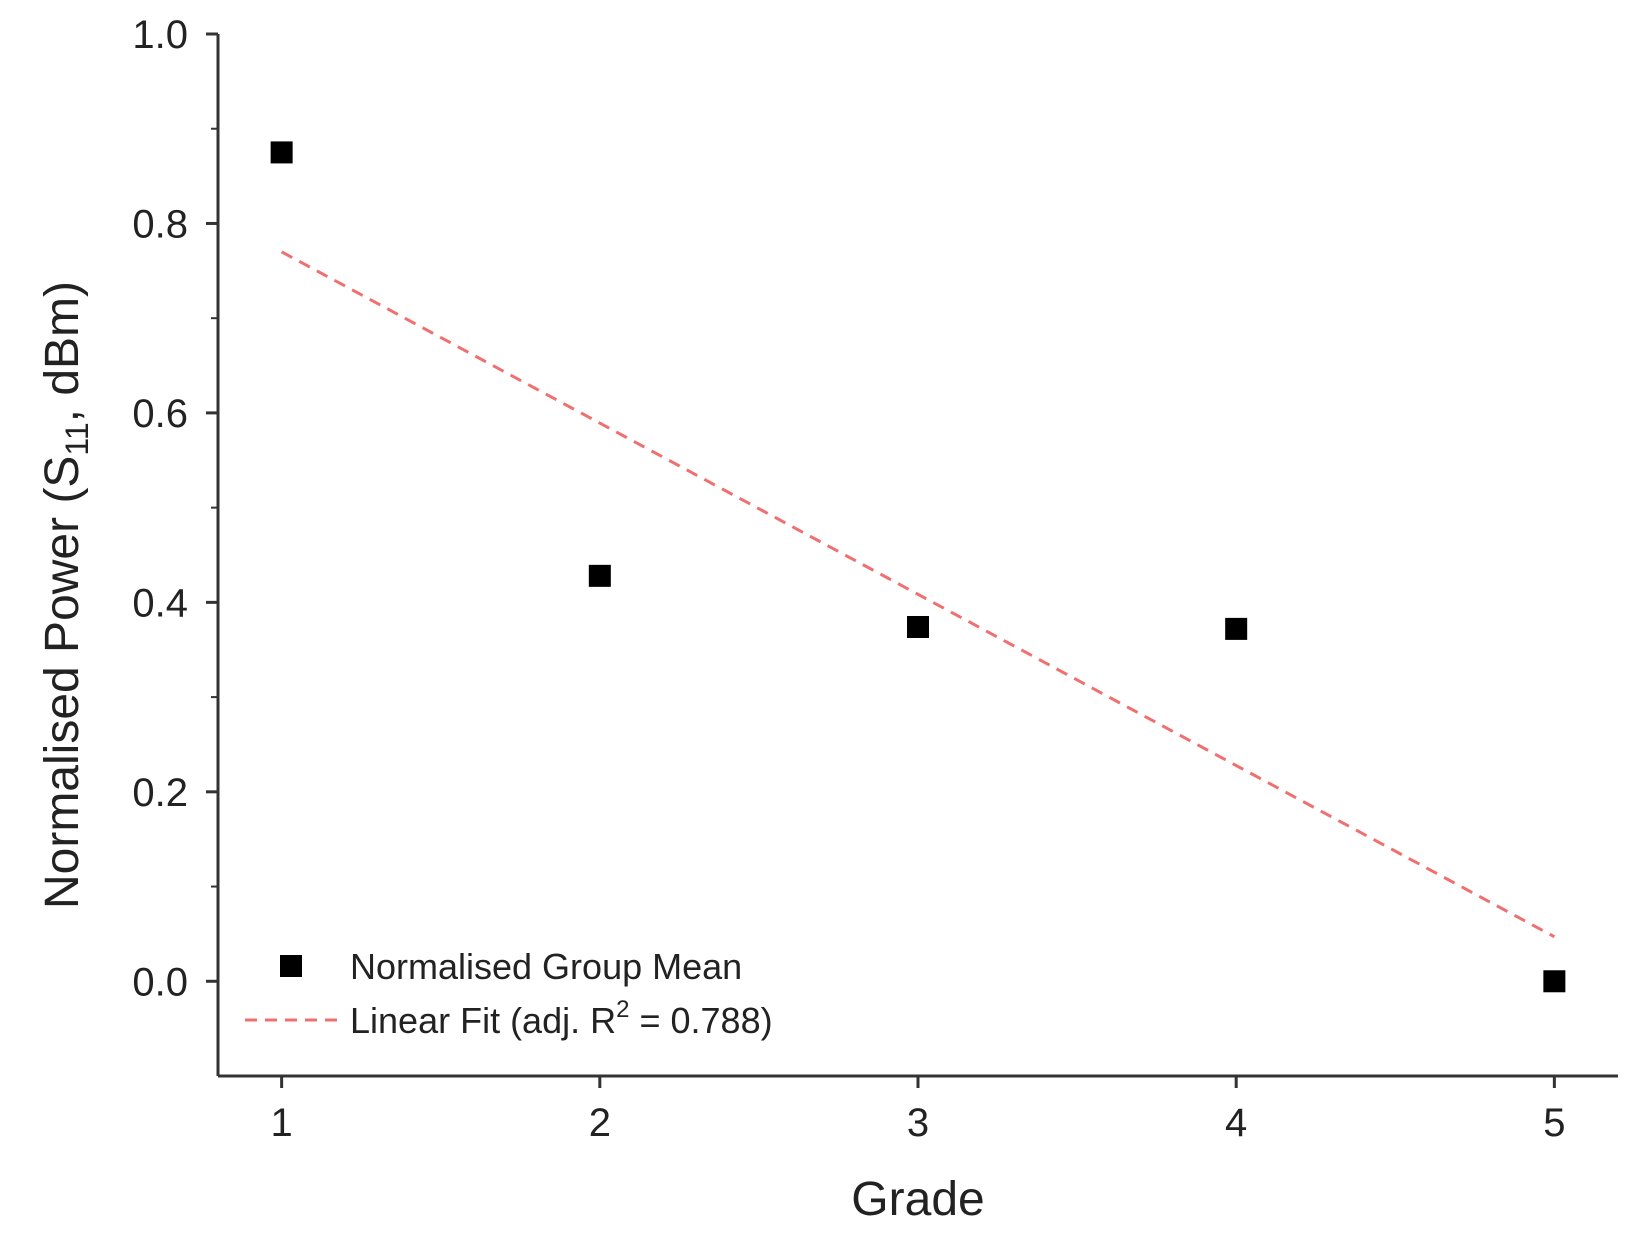  I want to click on y-axis-label: Normalised Power (S11, dBm), so click(65, 595).